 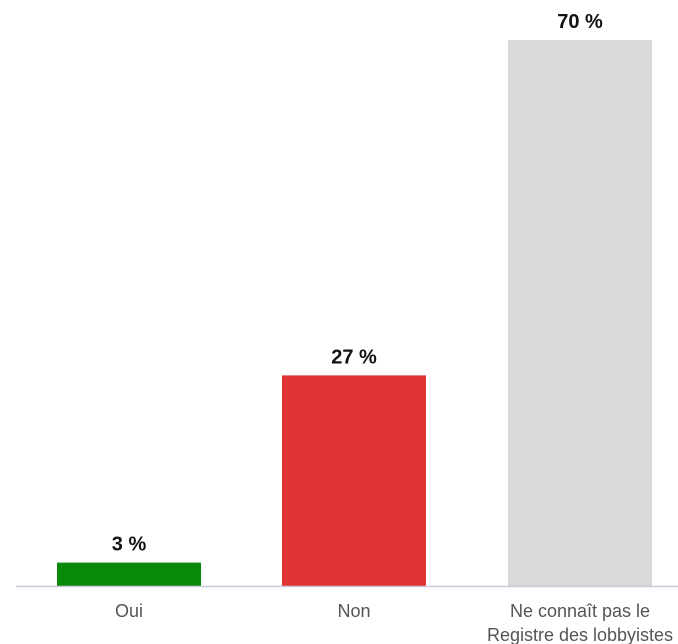 What do you see at coordinates (580, 611) in the screenshot?
I see `category-label-2-line-0: Ne connaît pas le` at bounding box center [580, 611].